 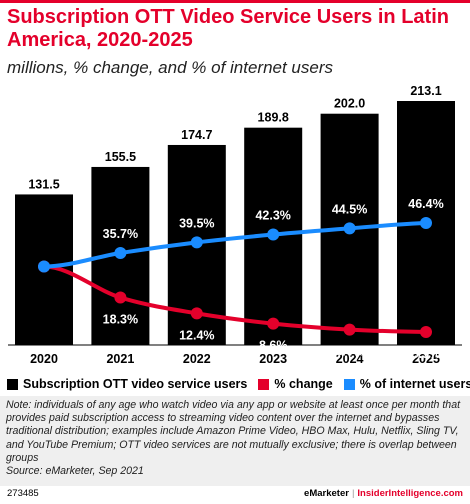 What do you see at coordinates (44, 359) in the screenshot?
I see `x-tick-label-2020: 2020` at bounding box center [44, 359].